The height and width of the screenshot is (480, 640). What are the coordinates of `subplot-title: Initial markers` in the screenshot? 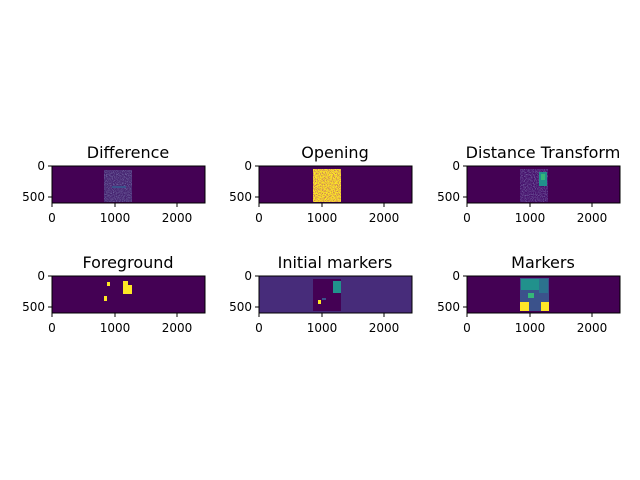 It's located at (335, 262).